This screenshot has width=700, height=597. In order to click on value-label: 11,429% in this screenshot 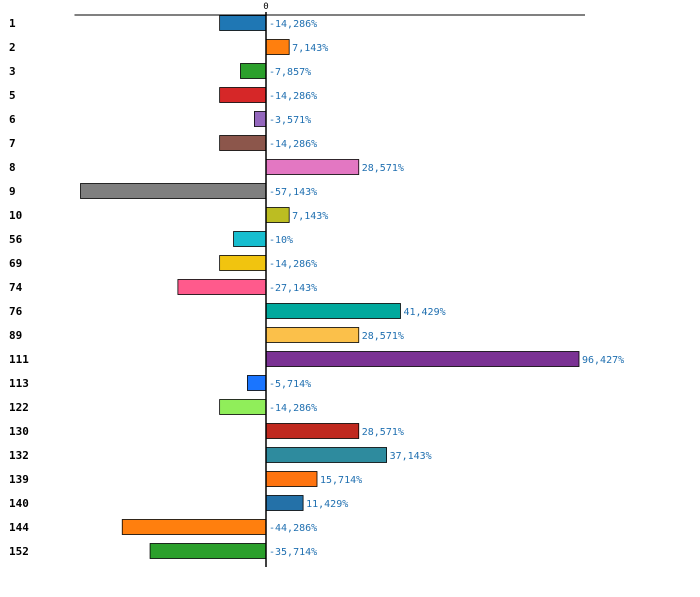, I will do `click(327, 504)`.